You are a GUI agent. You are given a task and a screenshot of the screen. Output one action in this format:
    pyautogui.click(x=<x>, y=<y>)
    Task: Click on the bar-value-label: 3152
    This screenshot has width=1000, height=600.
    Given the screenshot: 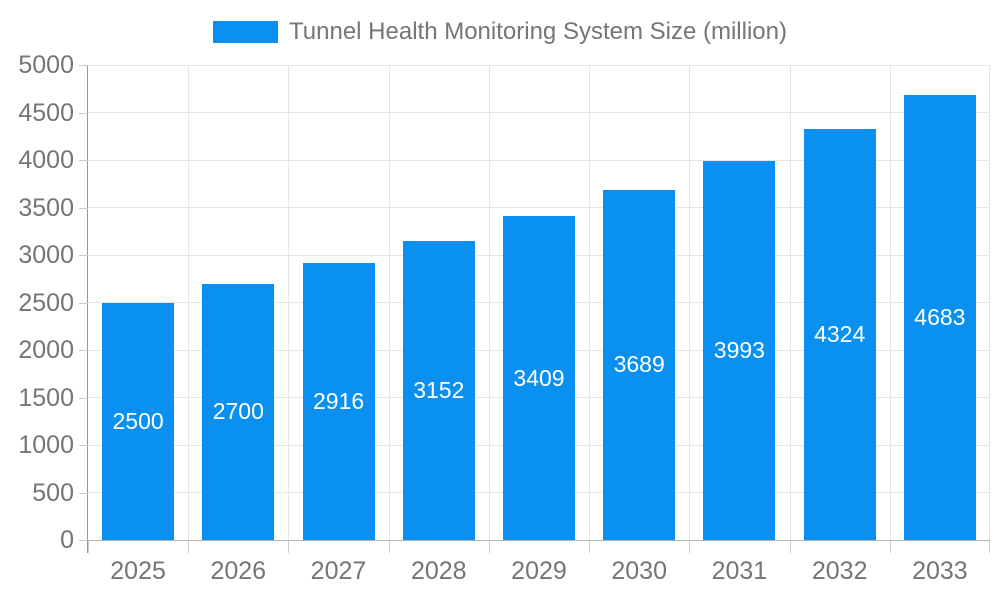 What is the action you would take?
    pyautogui.click(x=439, y=389)
    